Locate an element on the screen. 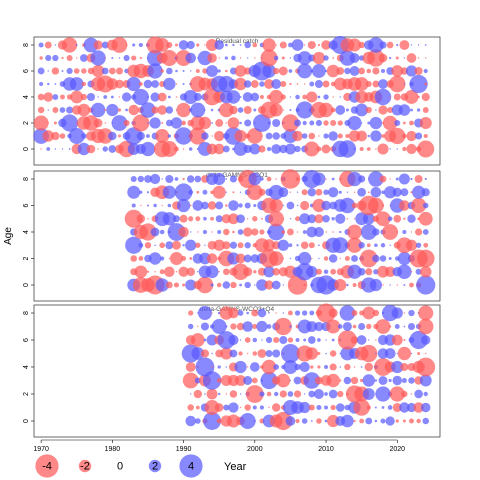  y-tick-label: 0 is located at coordinates (26, 149).